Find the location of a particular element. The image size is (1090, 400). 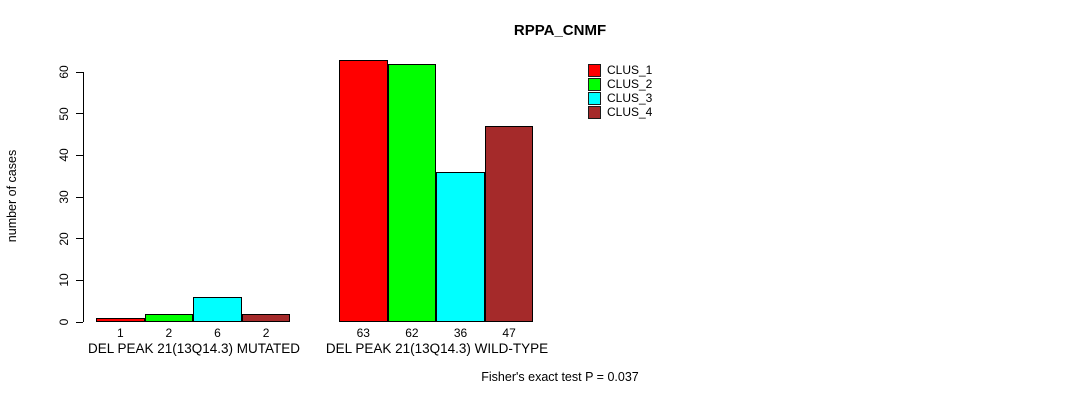

legend-label: CLUS_1 is located at coordinates (630, 70).